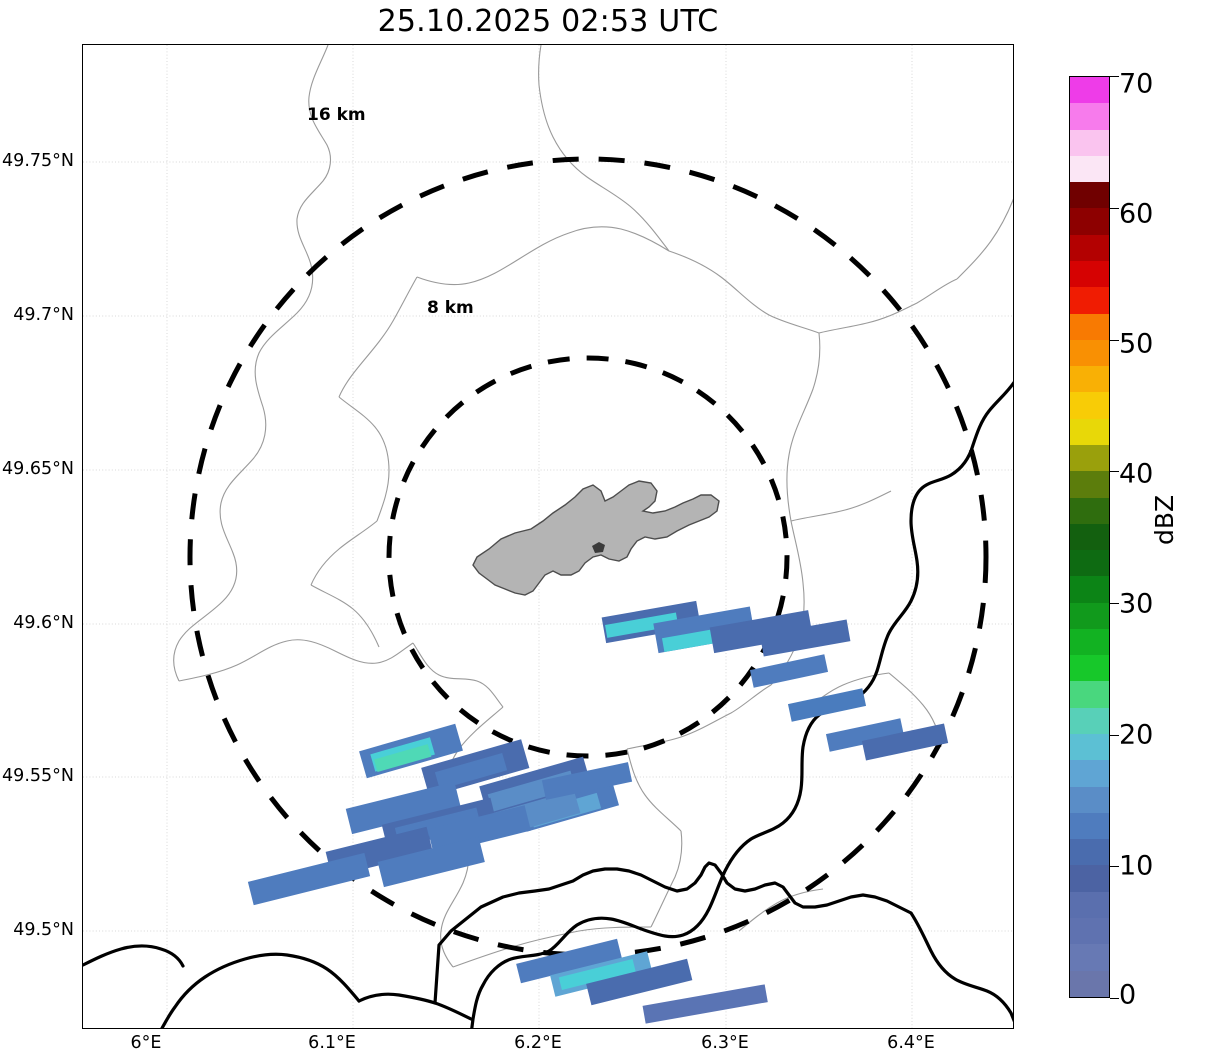  Describe the element at coordinates (332, 1043) in the screenshot. I see `xtick-label-1: 6.1°E` at that location.